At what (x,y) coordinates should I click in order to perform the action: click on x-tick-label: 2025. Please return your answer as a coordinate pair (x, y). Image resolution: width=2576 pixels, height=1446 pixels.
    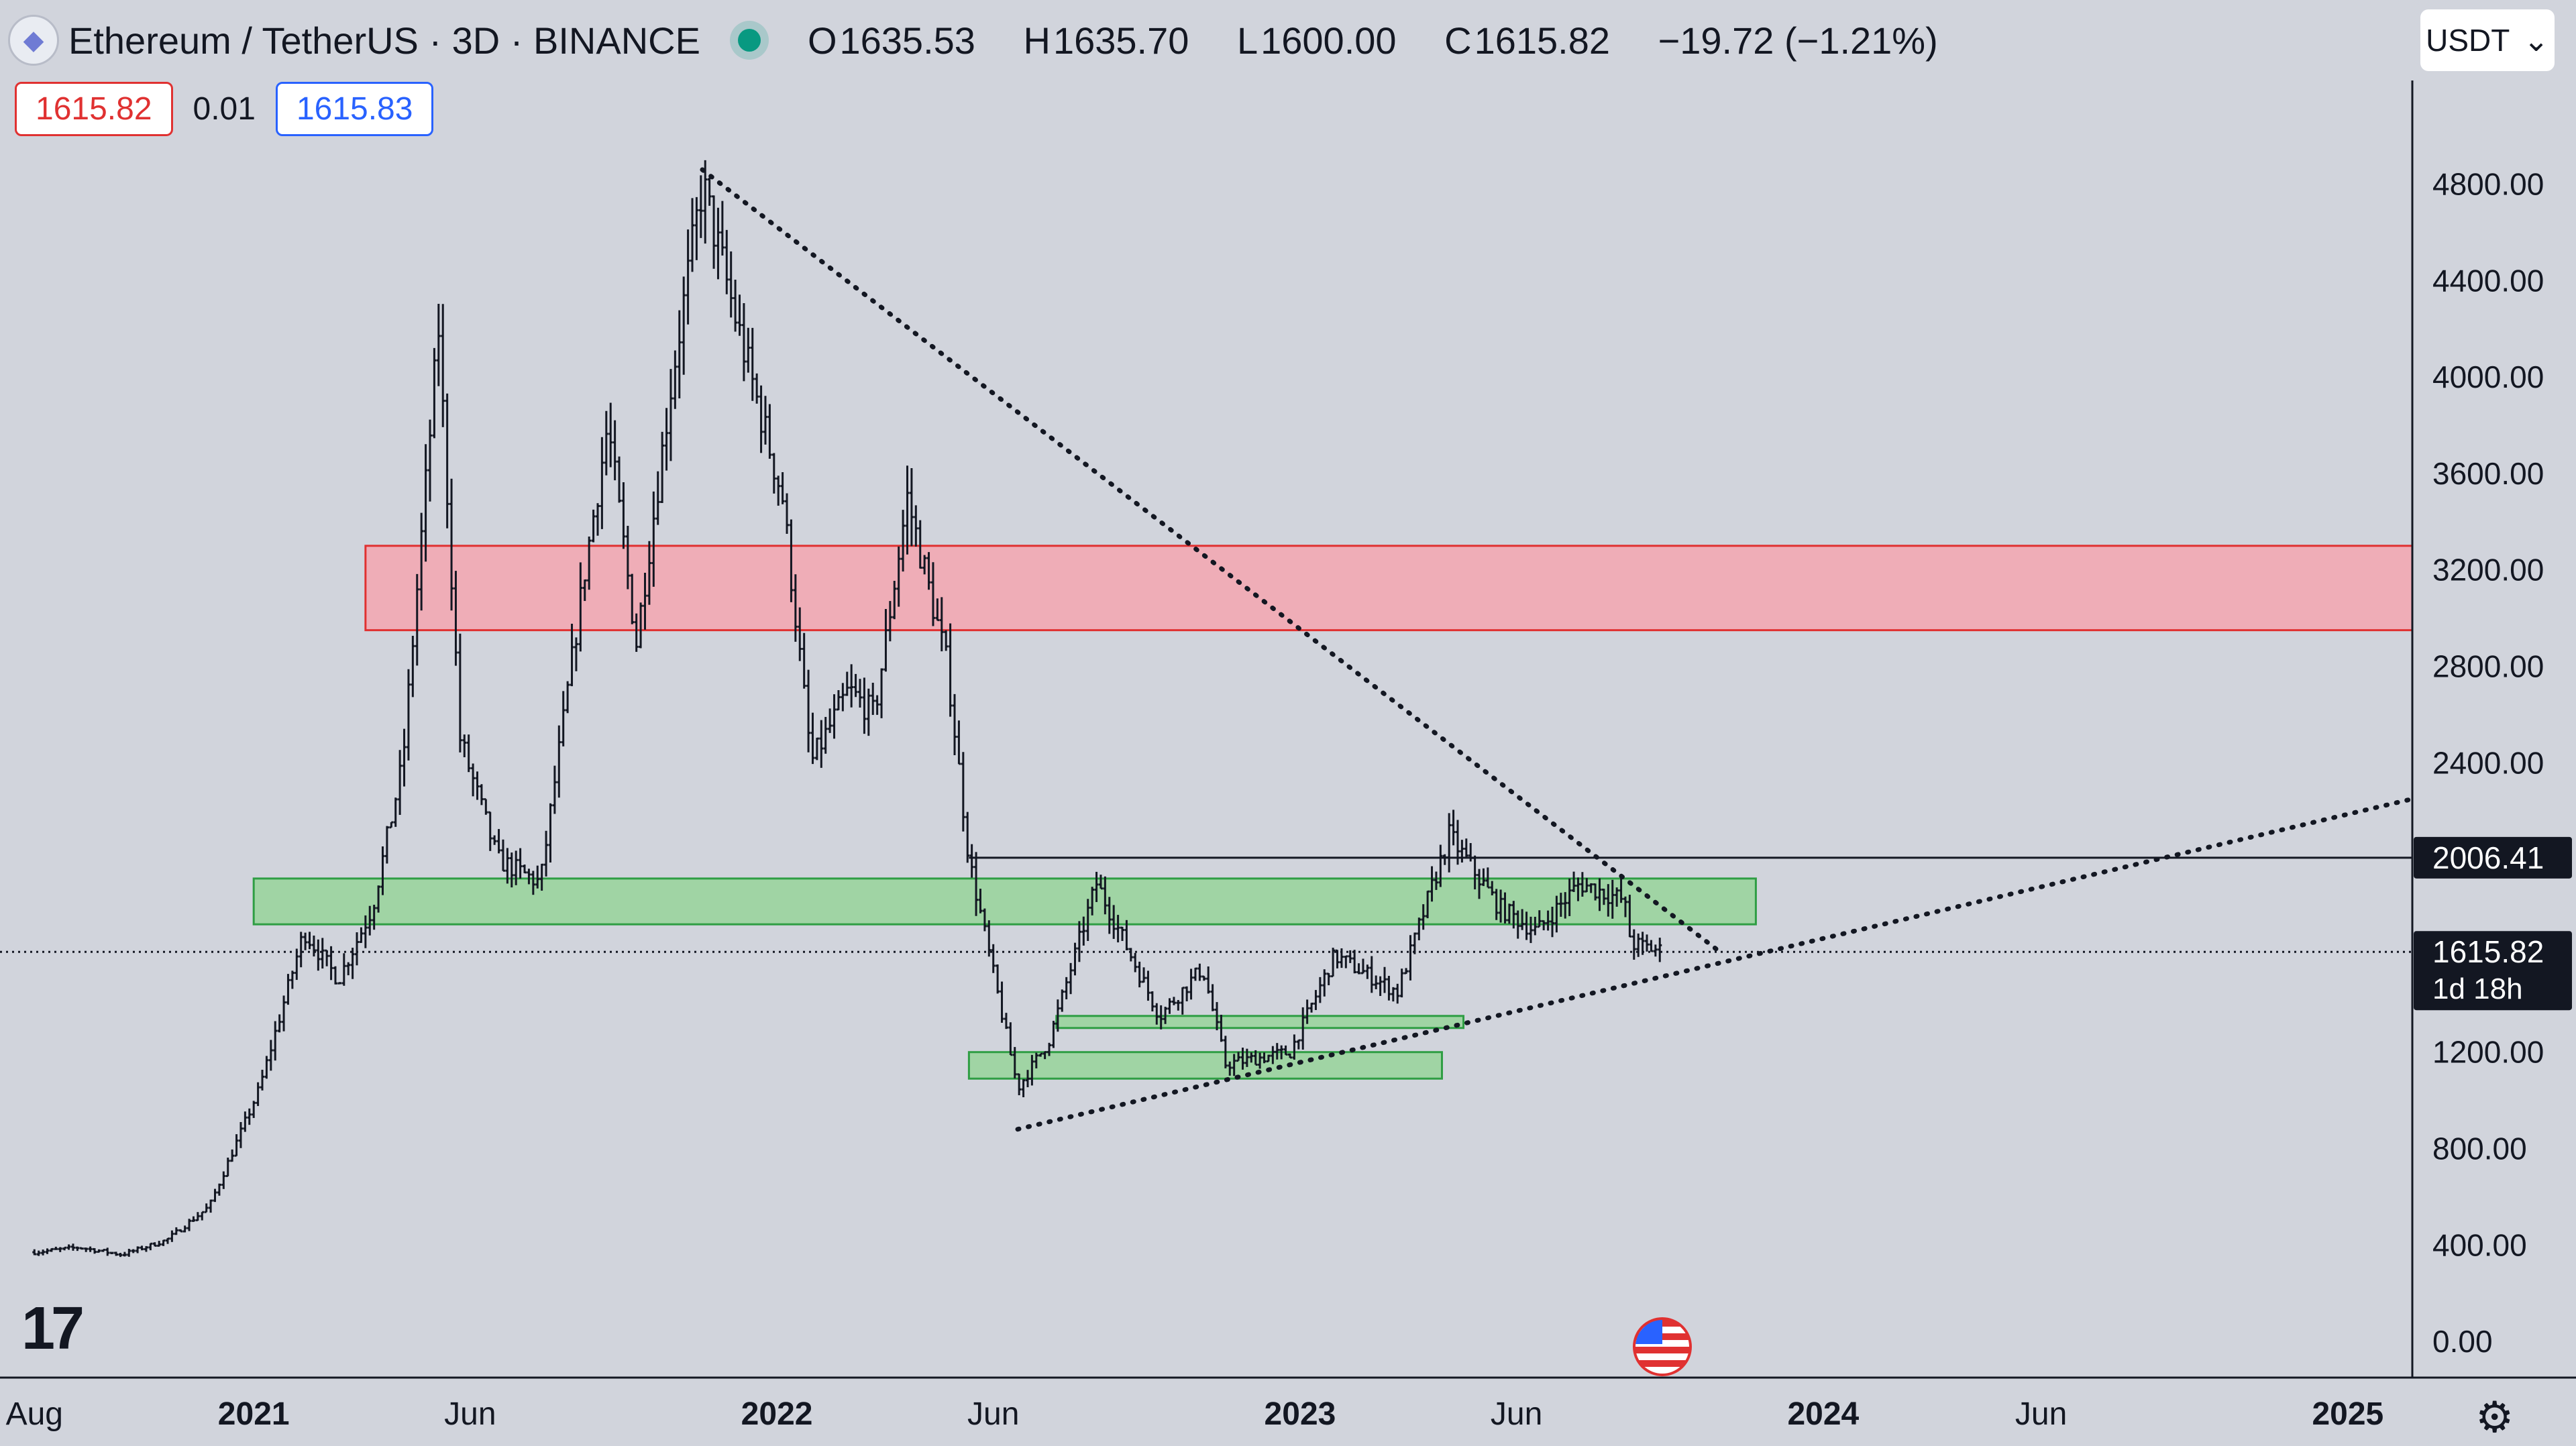
    Looking at the image, I should click on (2347, 1414).